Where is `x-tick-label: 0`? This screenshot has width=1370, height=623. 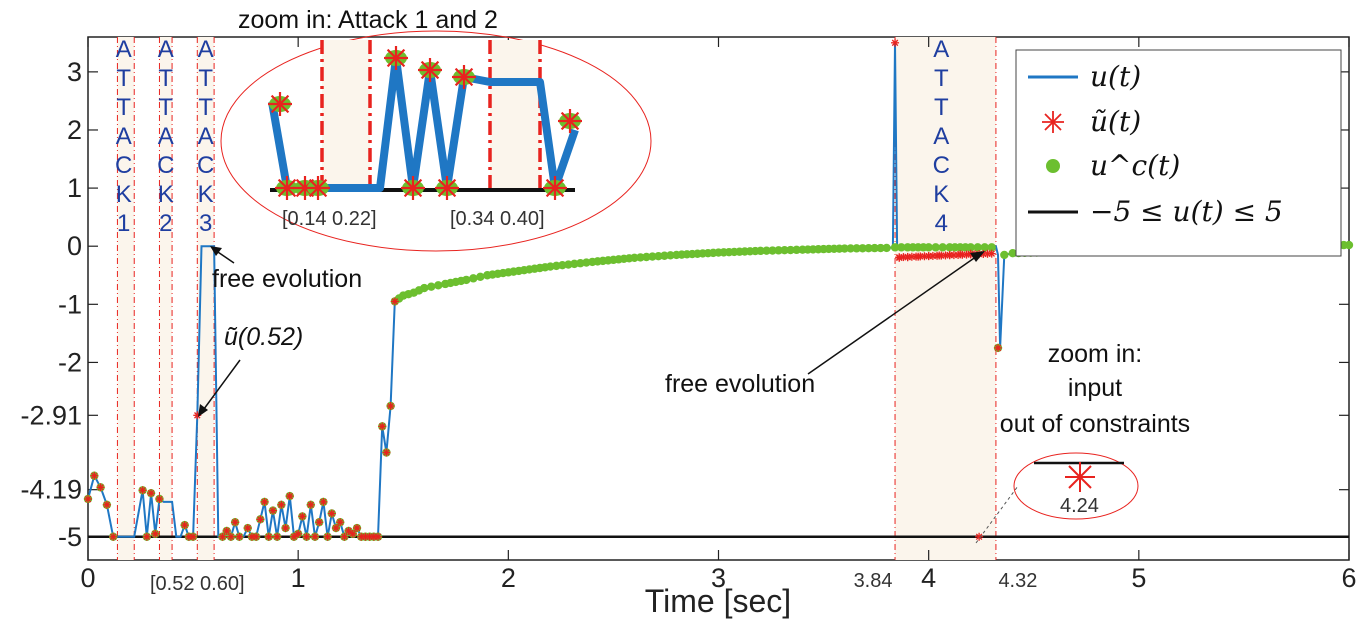
x-tick-label: 0 is located at coordinates (87, 578).